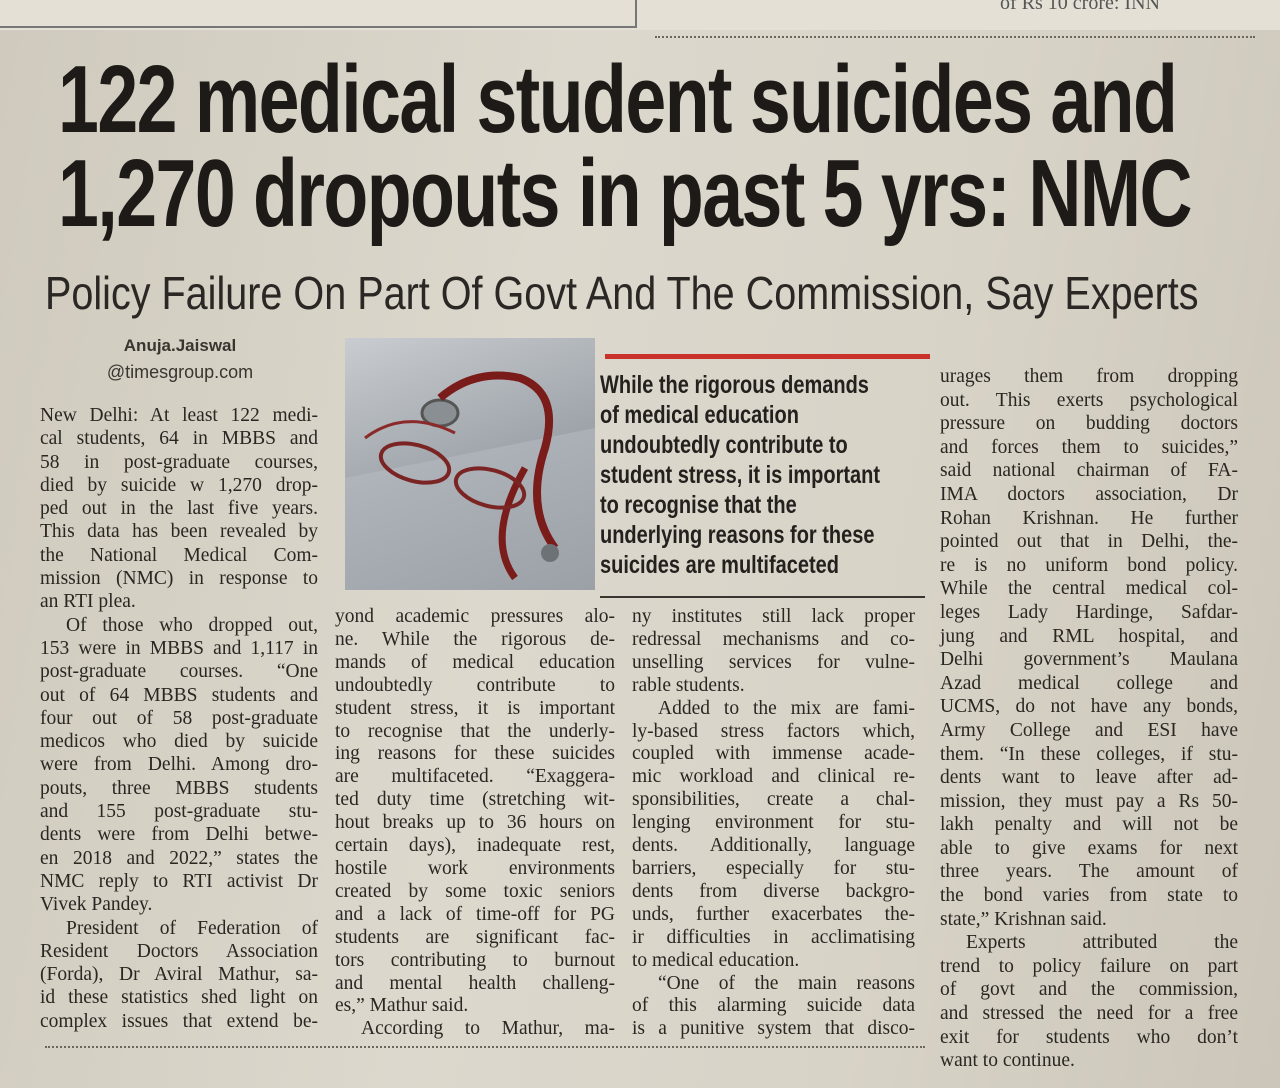  Describe the element at coordinates (1089, 612) in the screenshot. I see `article-text-line: leges Lady Hardinge, Safdar-` at that location.